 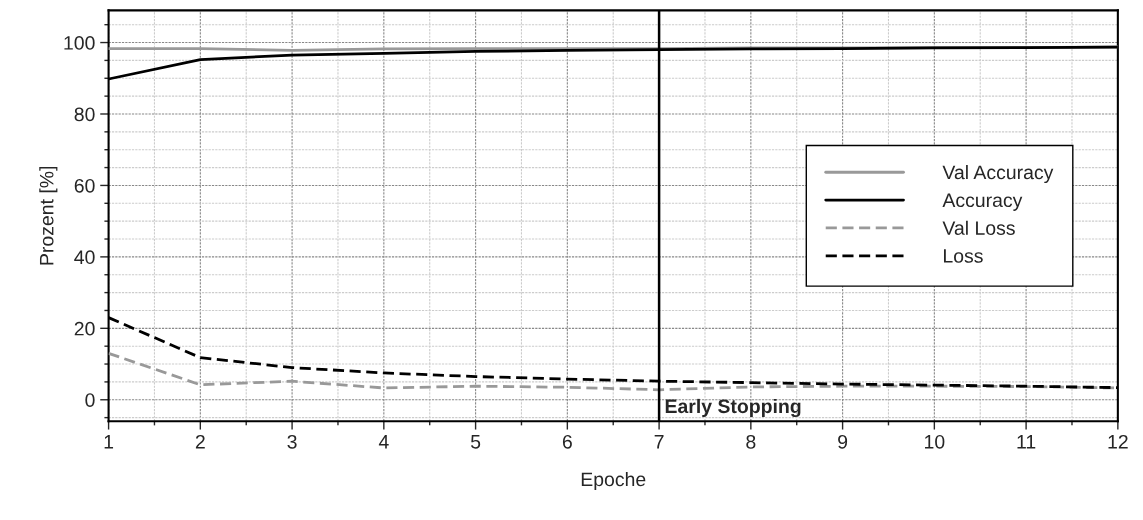 What do you see at coordinates (1118, 441) in the screenshot?
I see `x-tick-label: 12` at bounding box center [1118, 441].